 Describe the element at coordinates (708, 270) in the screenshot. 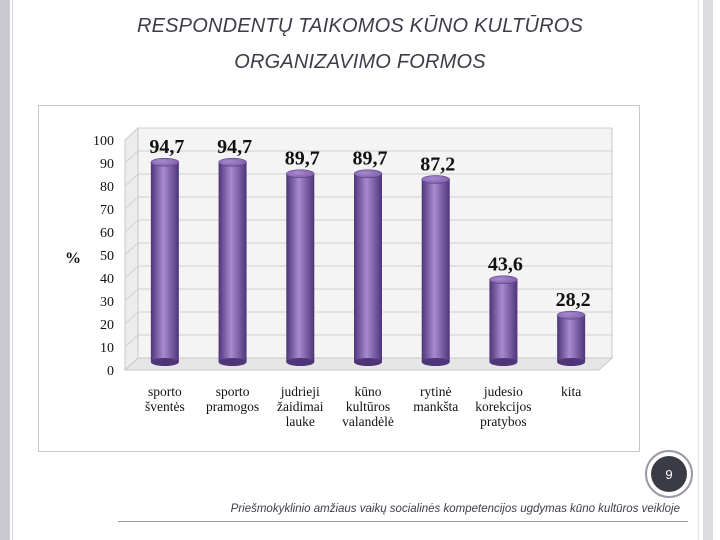

I see `slide-right-border` at that location.